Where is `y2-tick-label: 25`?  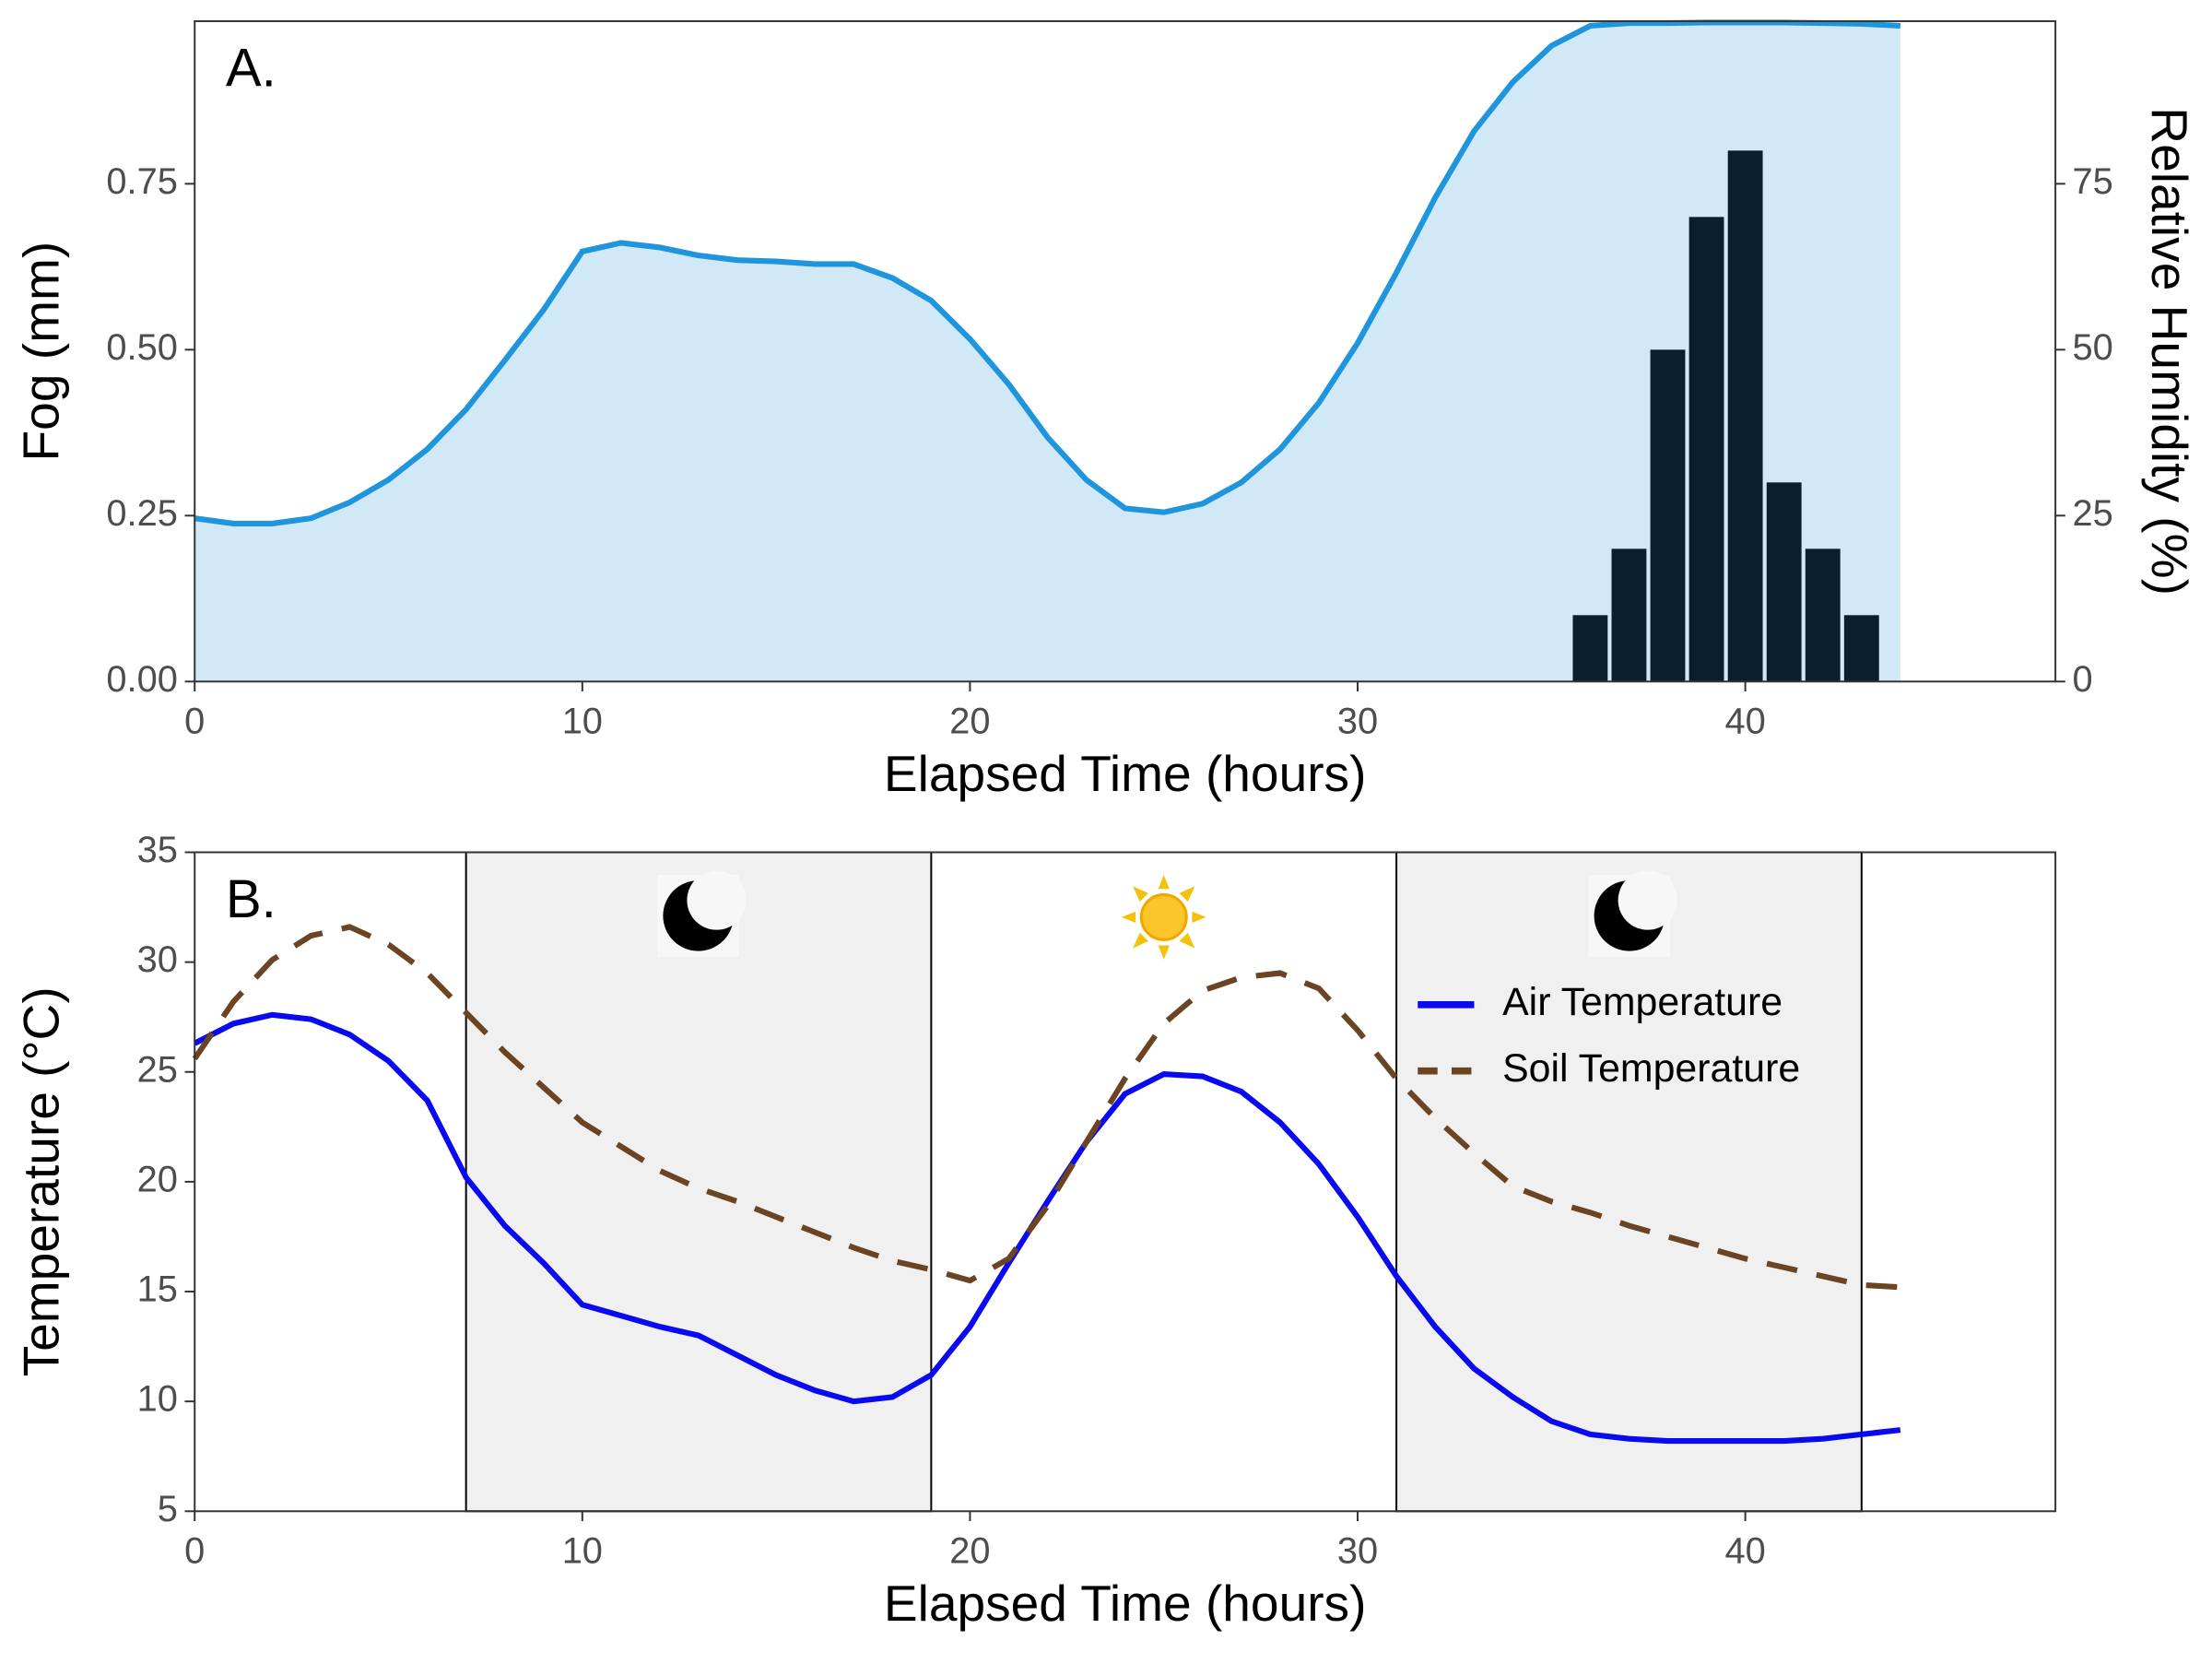
y2-tick-label: 25 is located at coordinates (2092, 513).